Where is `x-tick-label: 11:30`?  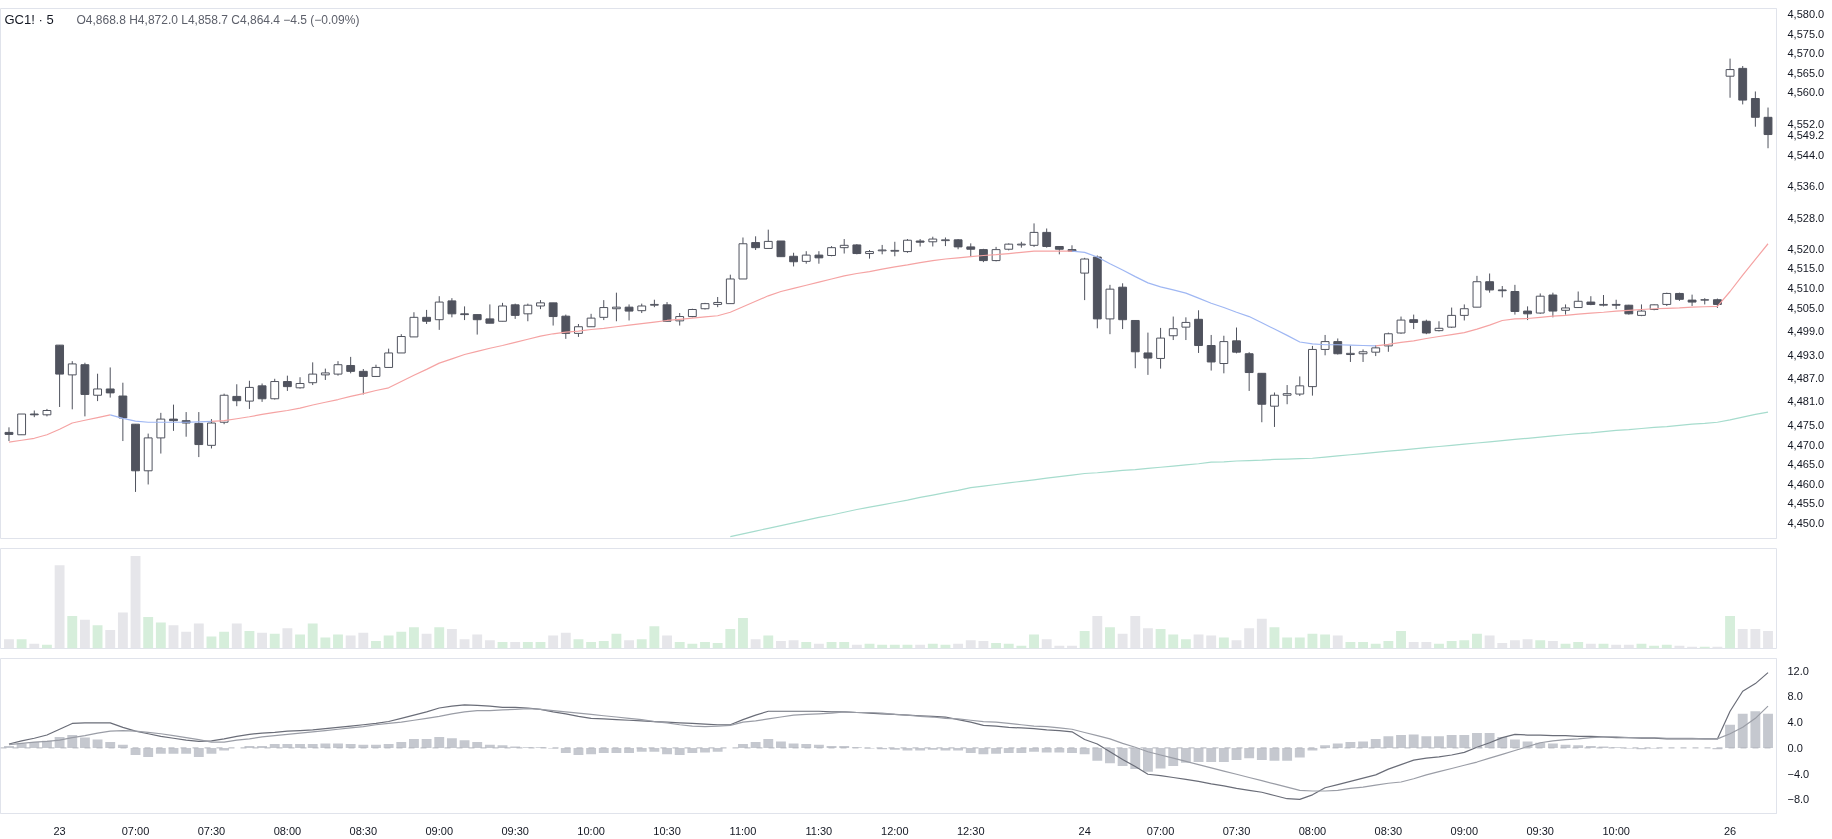
x-tick-label: 11:30 is located at coordinates (819, 830).